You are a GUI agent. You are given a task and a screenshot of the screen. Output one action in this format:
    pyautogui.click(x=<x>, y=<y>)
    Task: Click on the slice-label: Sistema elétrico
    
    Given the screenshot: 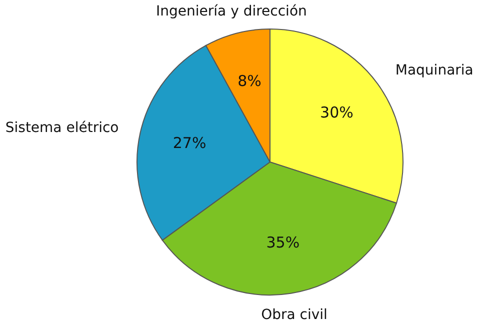 What is the action you would take?
    pyautogui.click(x=62, y=128)
    